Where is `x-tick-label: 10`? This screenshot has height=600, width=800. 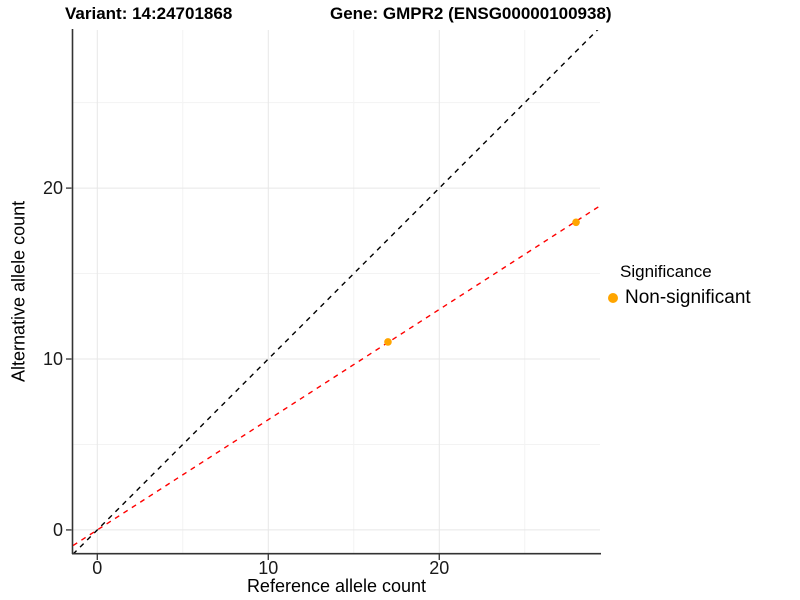 x-tick-label: 10 is located at coordinates (268, 568).